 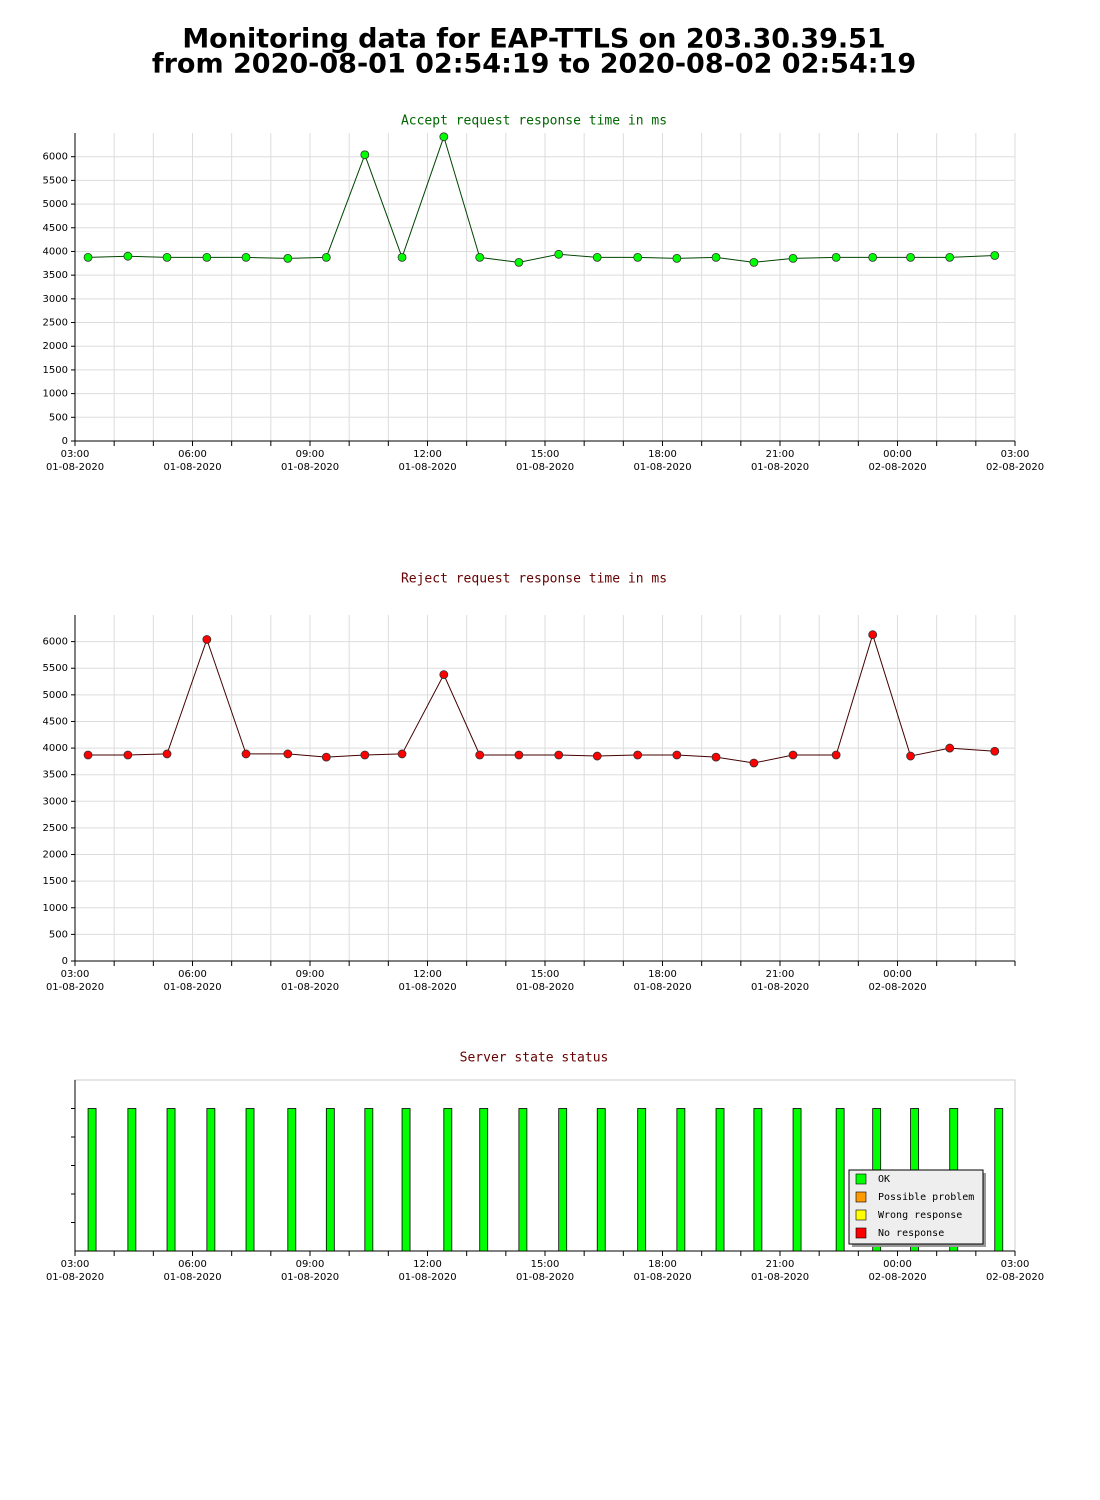 What do you see at coordinates (55, 275) in the screenshot?
I see `y-tick-label: 3500` at bounding box center [55, 275].